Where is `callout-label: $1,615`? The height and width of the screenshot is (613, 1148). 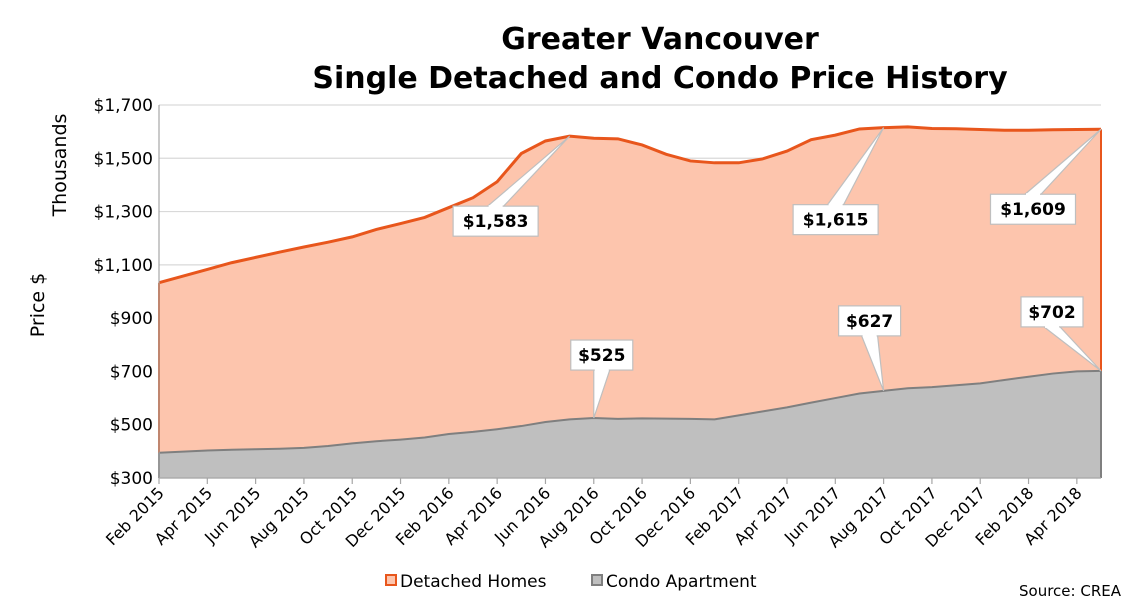 callout-label: $1,615 is located at coordinates (836, 221).